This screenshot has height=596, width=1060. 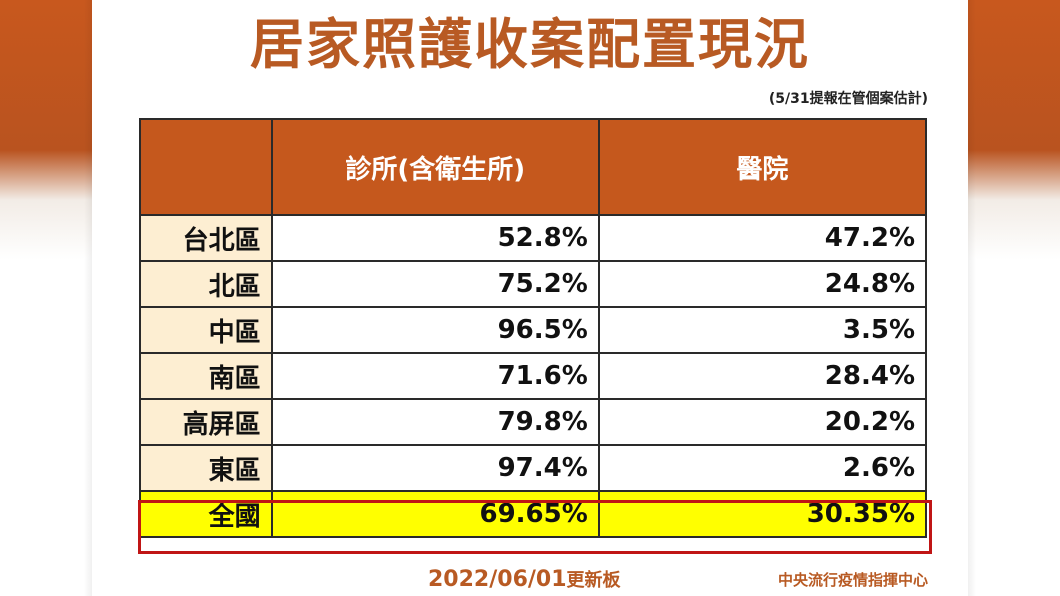 I want to click on table-row: 台北區 52.8% 47.2%, so click(x=533, y=238).